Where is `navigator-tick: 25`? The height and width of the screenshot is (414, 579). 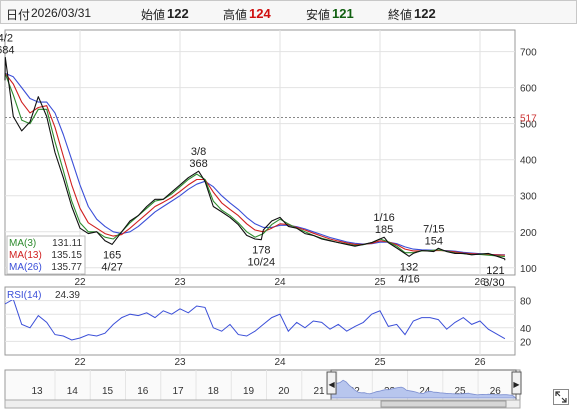 navigator-tick: 25 is located at coordinates (461, 391).